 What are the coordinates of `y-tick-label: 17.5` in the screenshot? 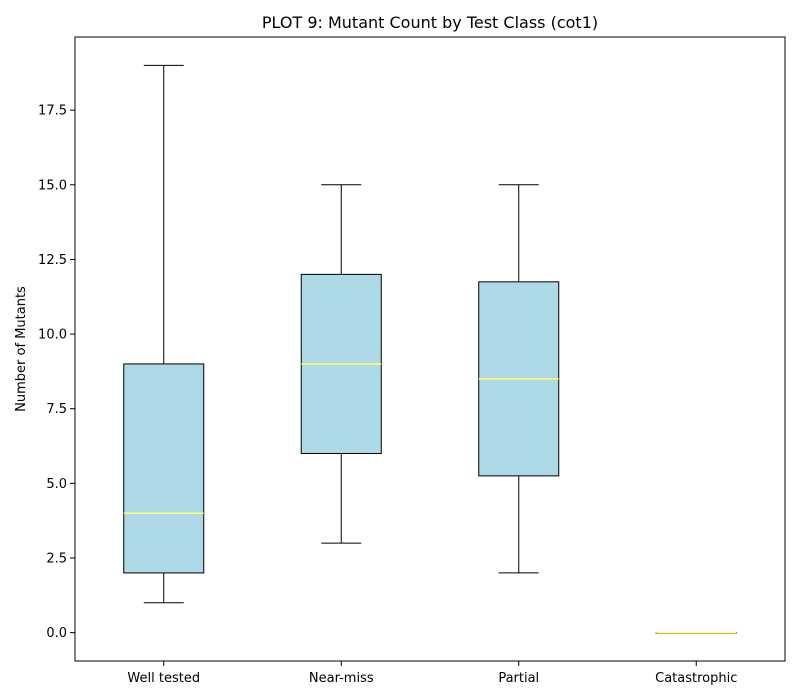 It's located at (52, 111).